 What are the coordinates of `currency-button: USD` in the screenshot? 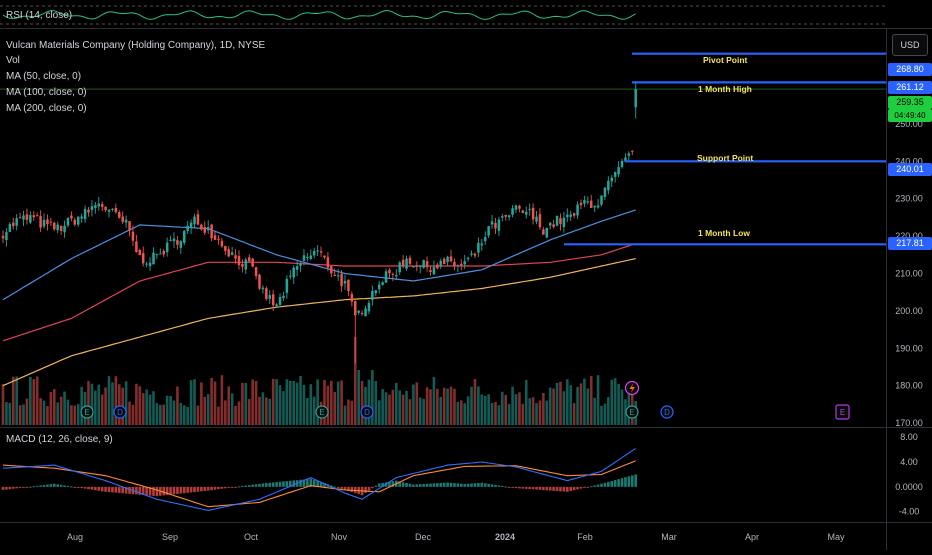 It's located at (910, 45).